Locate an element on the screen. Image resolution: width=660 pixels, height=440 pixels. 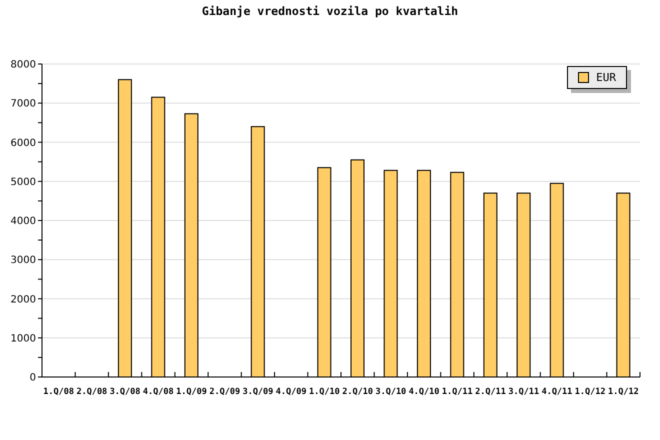
y-tick-label: 8000 is located at coordinates (23, 65).